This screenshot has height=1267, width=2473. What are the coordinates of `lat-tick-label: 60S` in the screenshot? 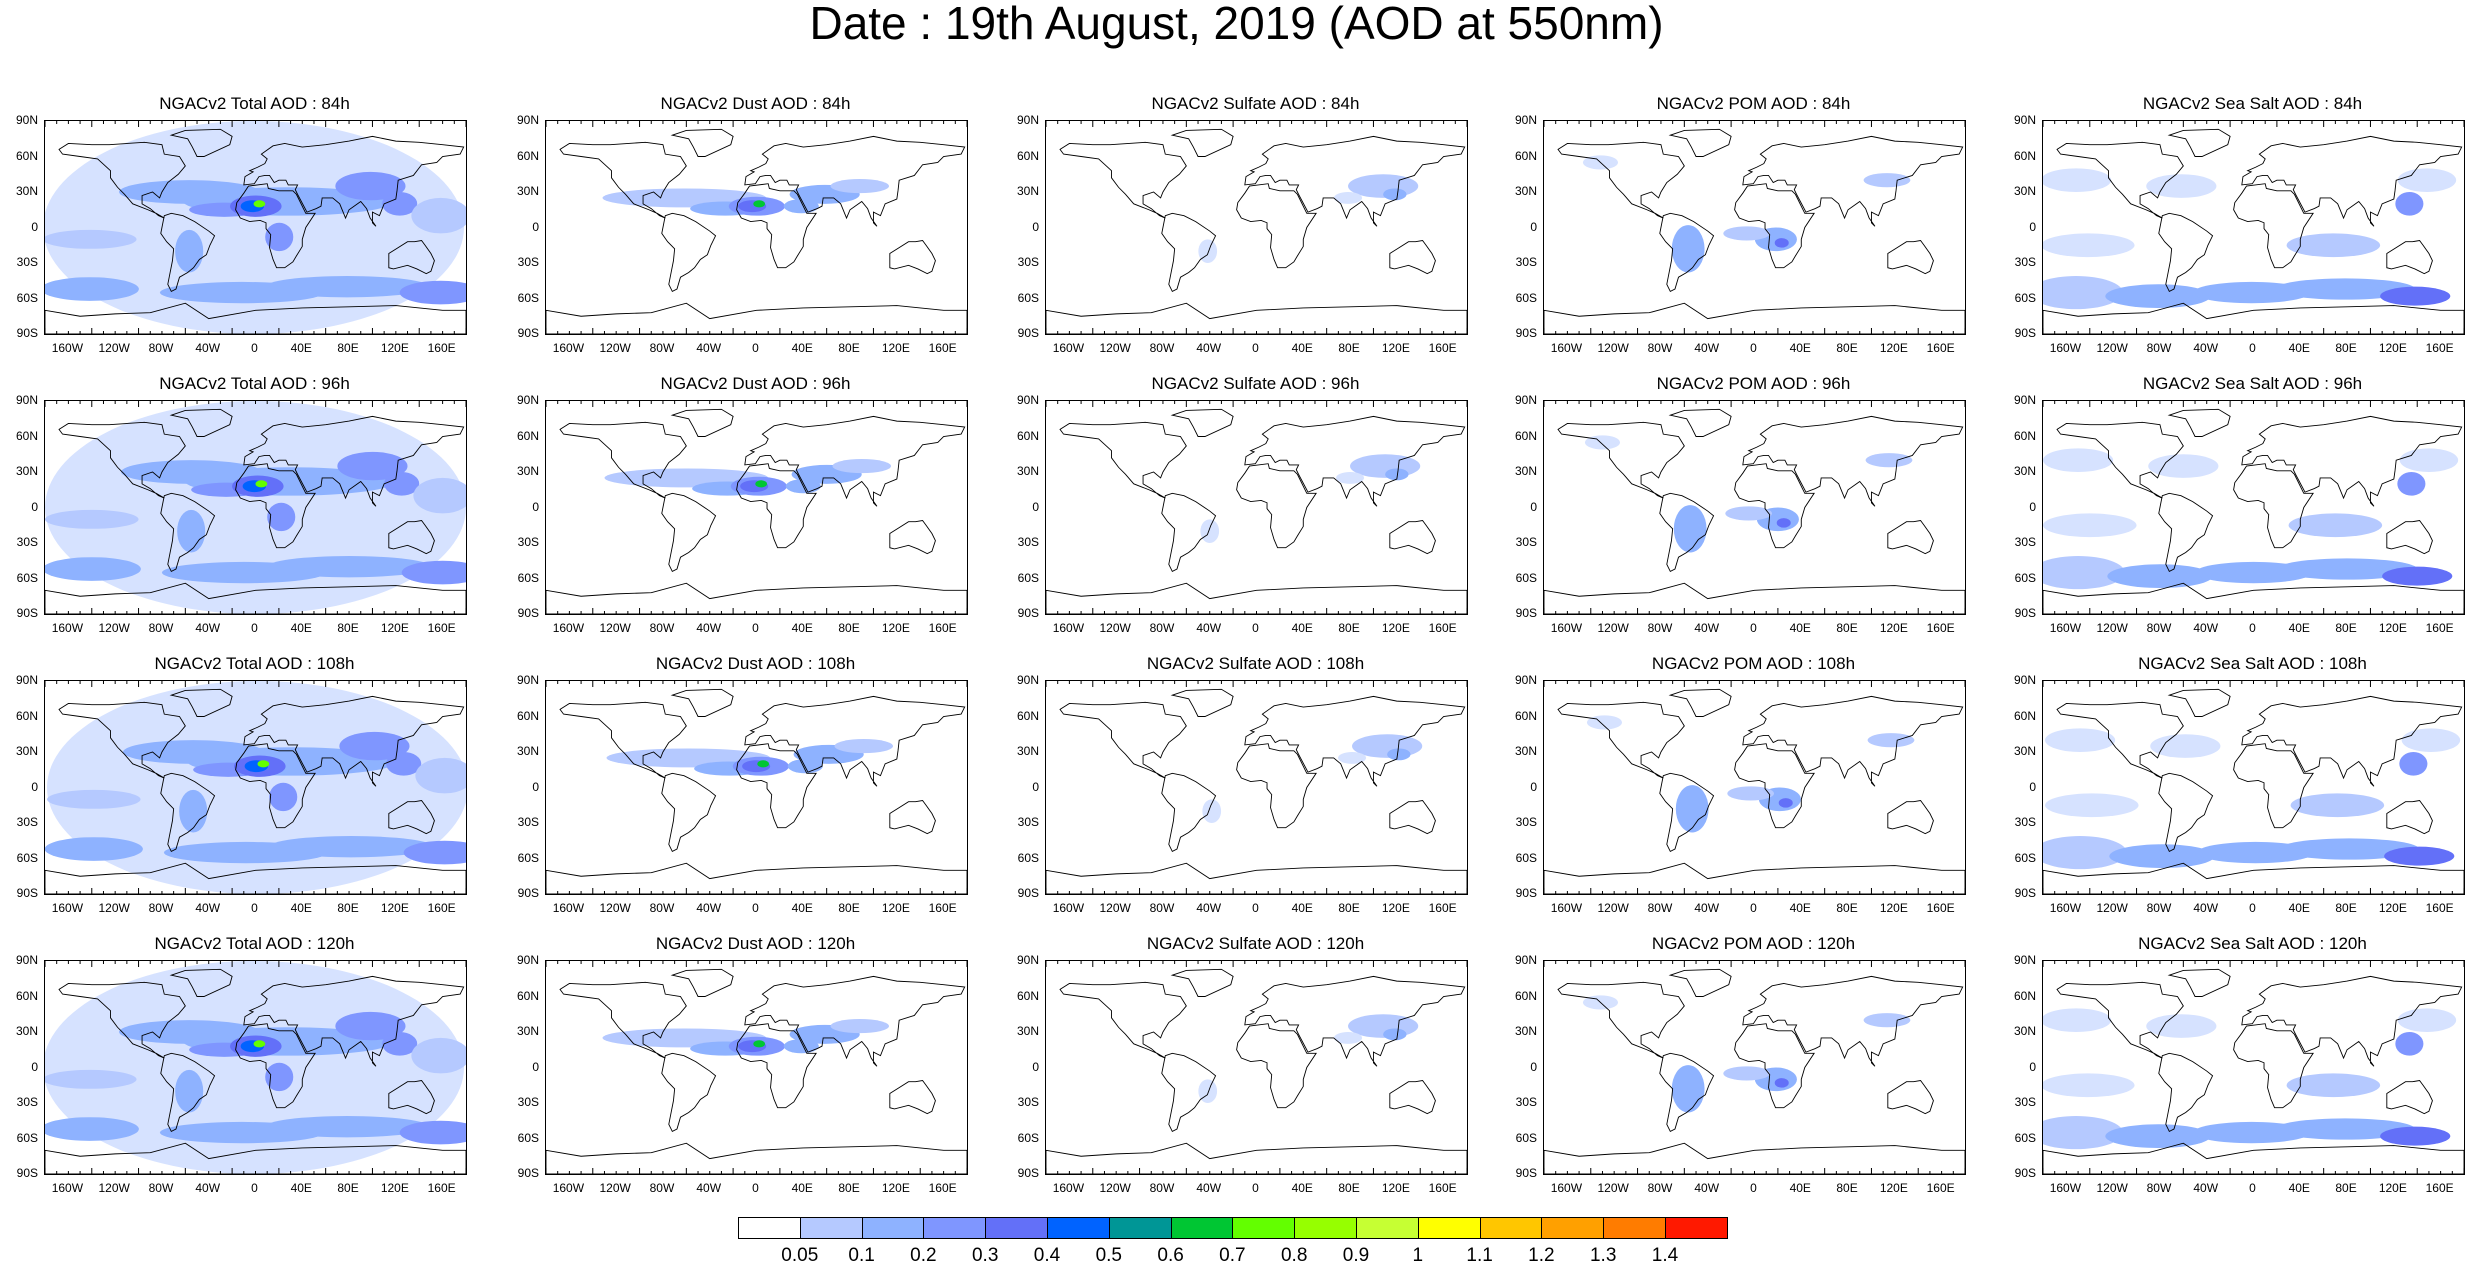 It's located at (27, 297).